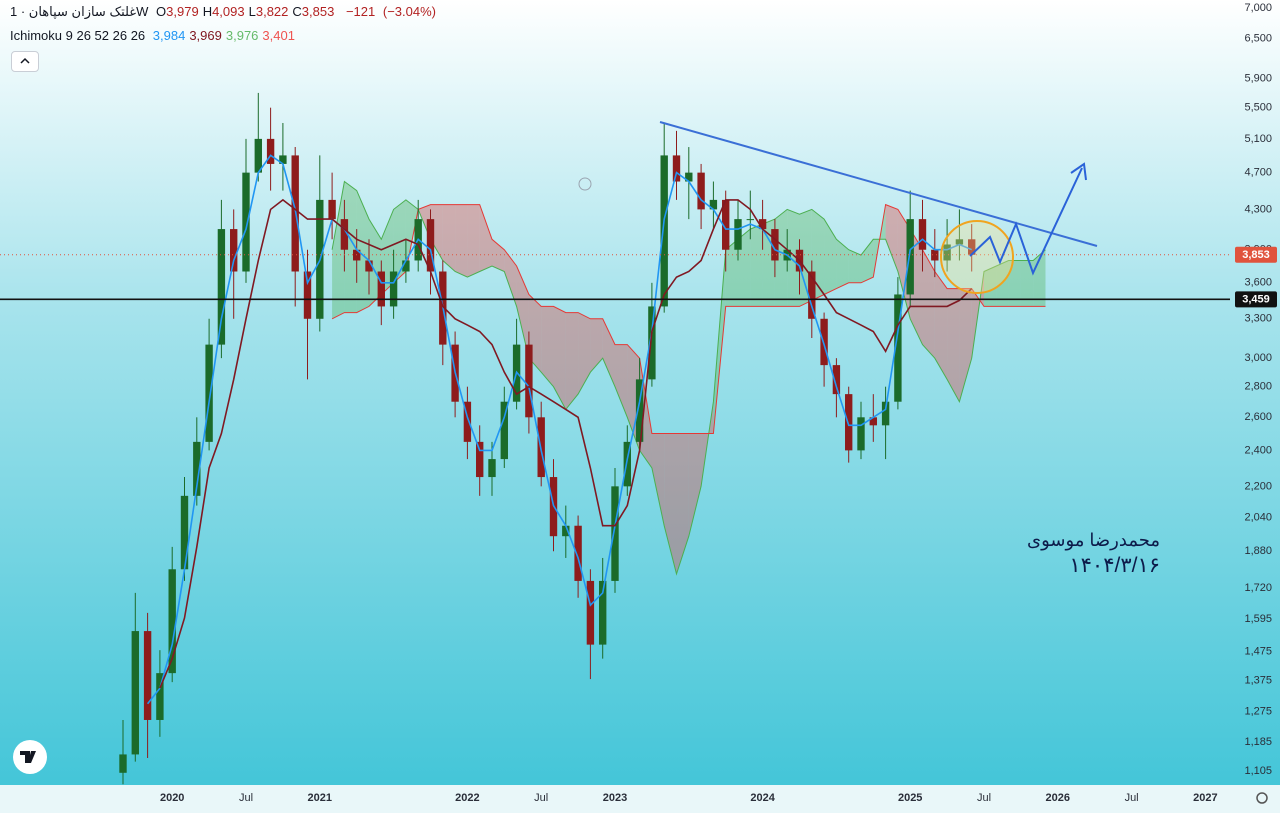  I want to click on price-tag-label: 3,853, so click(1256, 255).